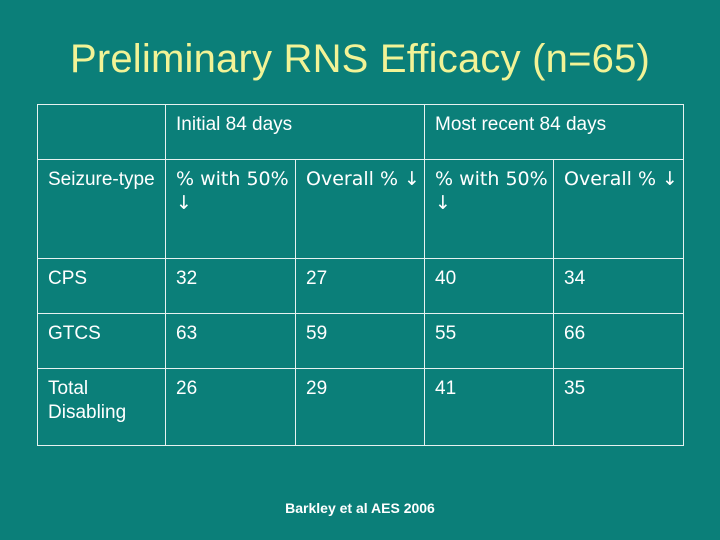 The image size is (720, 540). I want to click on table-row: CPS 32 27 40 34, so click(360, 286).